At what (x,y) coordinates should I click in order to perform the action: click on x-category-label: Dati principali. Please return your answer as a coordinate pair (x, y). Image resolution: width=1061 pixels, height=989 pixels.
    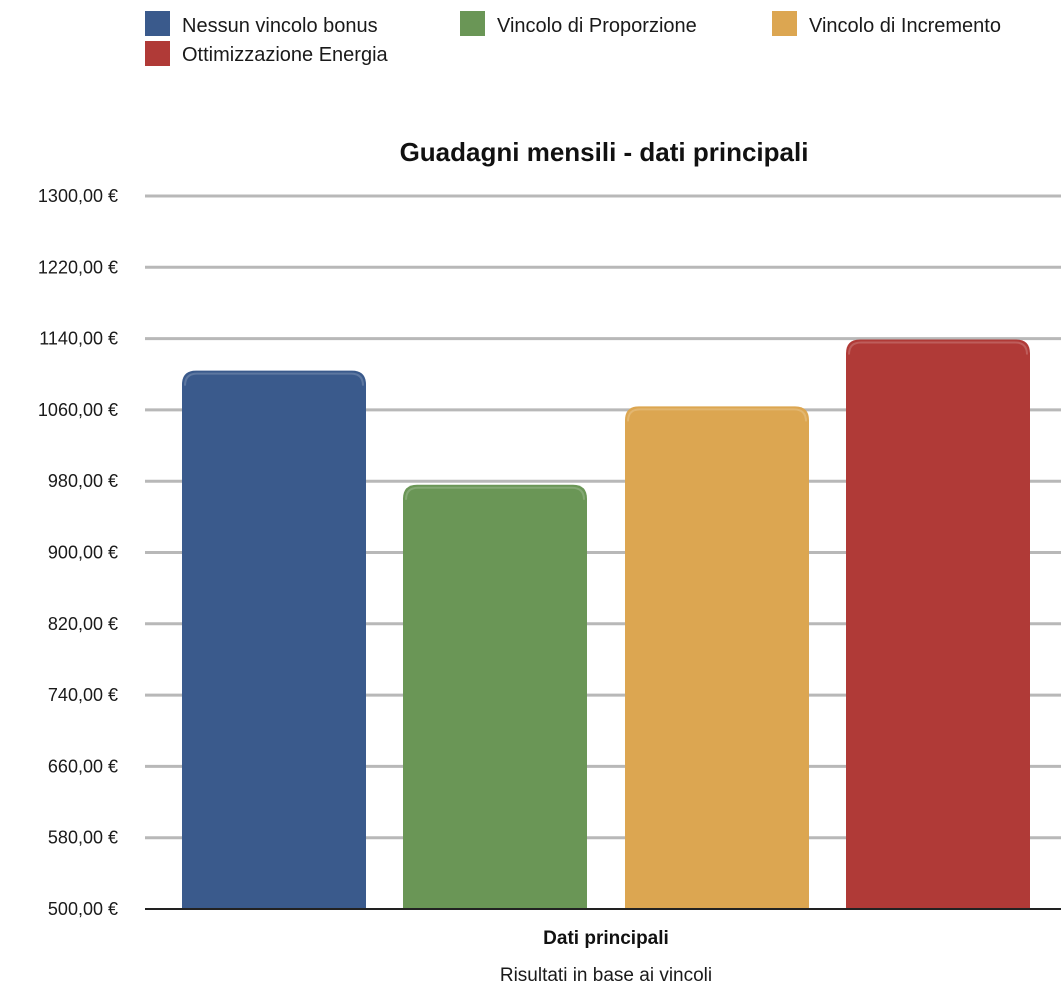
    Looking at the image, I should click on (606, 938).